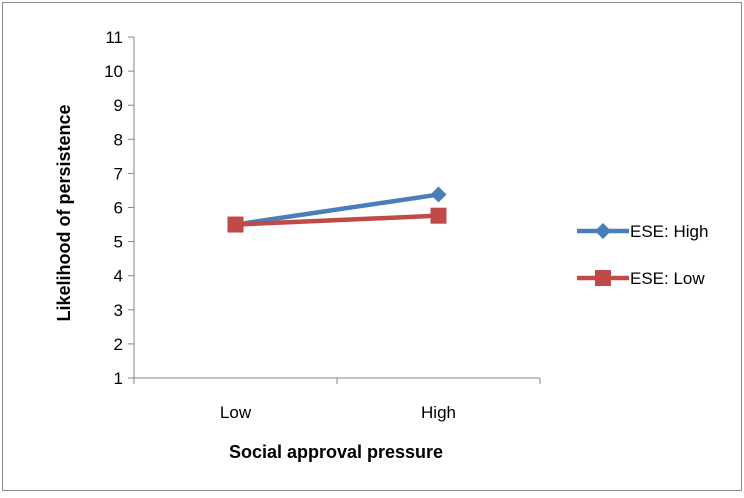 This screenshot has height=498, width=744. What do you see at coordinates (603, 278) in the screenshot?
I see `legend-marker-ese-low` at bounding box center [603, 278].